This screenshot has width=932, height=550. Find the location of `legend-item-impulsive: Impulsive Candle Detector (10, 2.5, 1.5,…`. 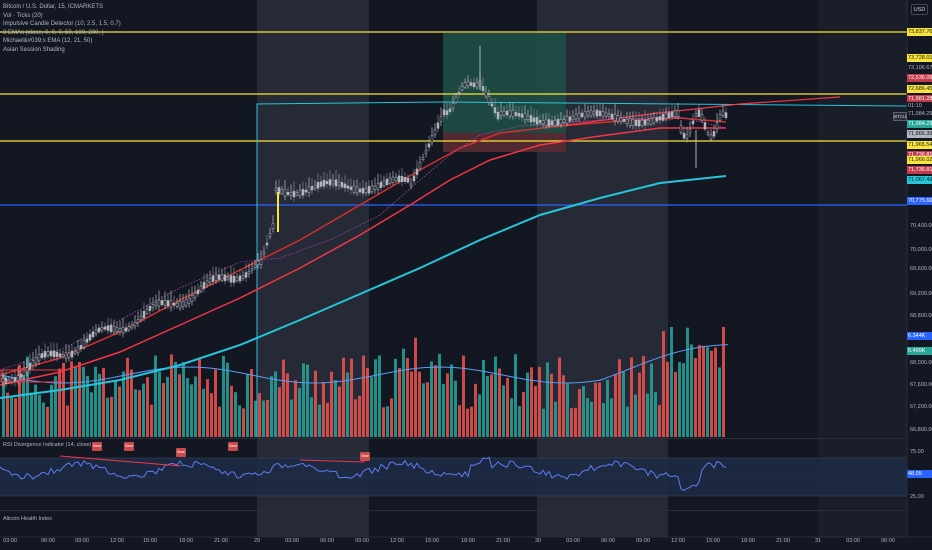

legend-item-impulsive: Impulsive Candle Detector (10, 2.5, 1.5,… is located at coordinates (62, 24).